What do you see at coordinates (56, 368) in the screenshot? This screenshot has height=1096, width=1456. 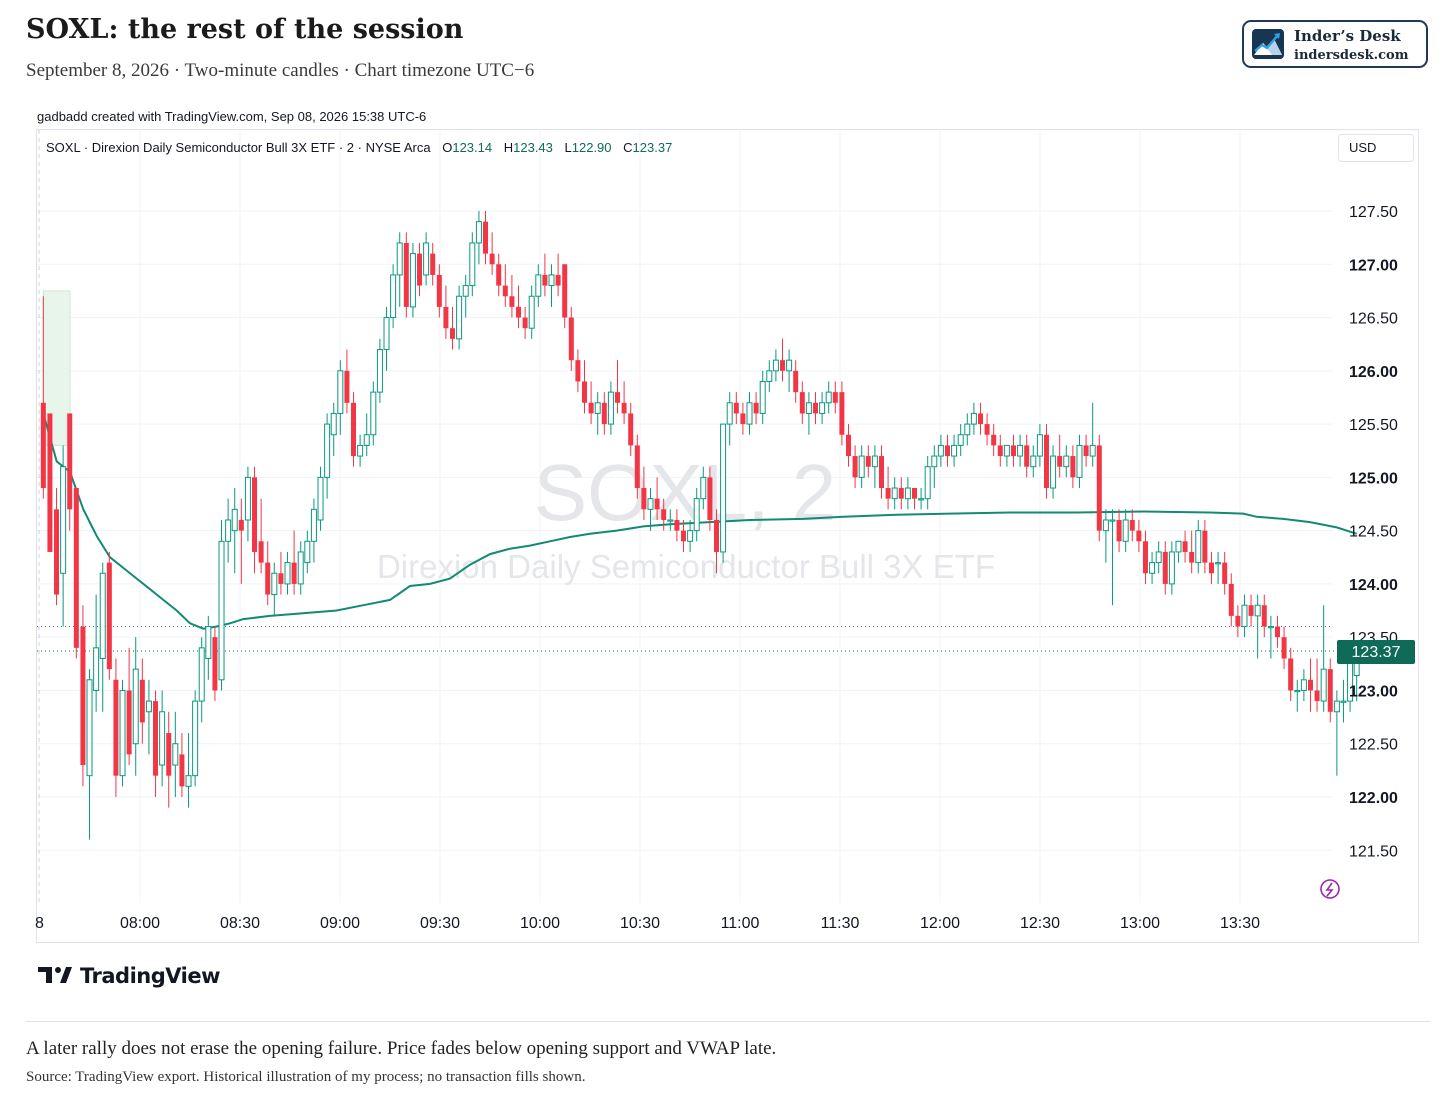 I see `opening-range-rect` at bounding box center [56, 368].